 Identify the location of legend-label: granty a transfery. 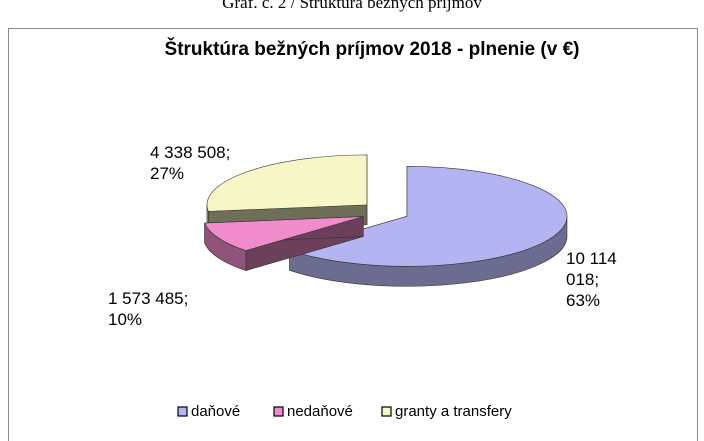
(453, 411).